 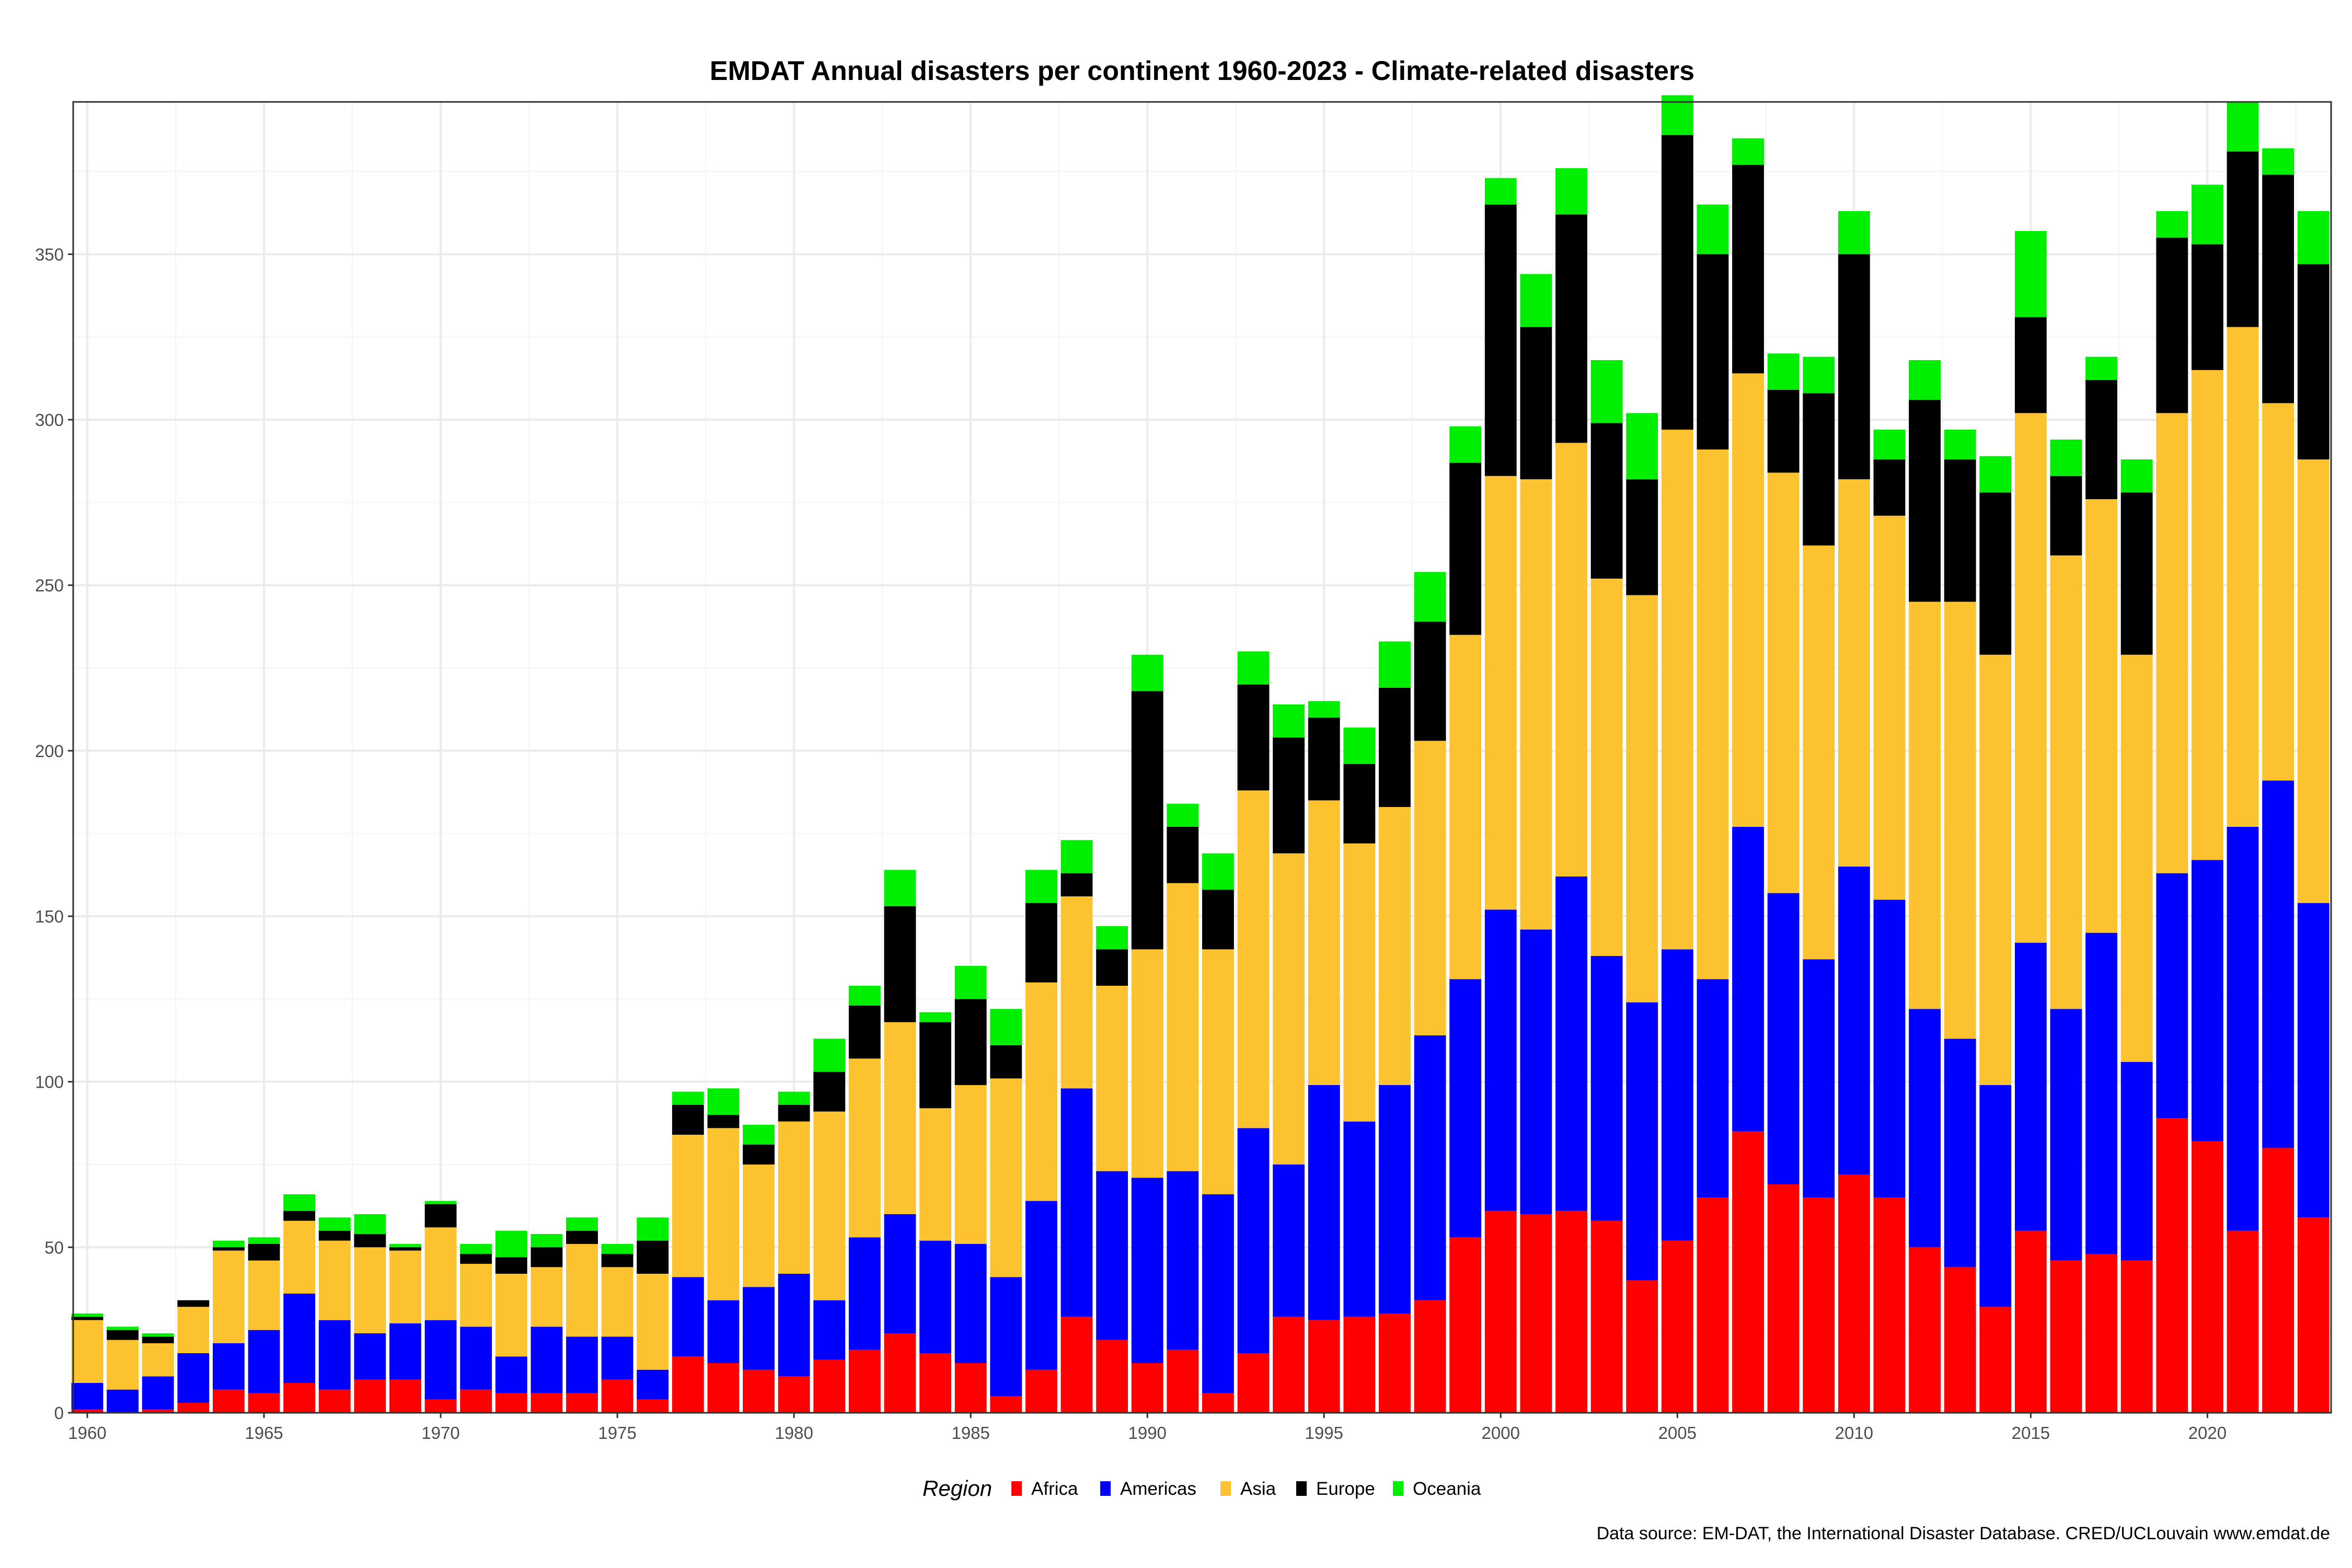 What do you see at coordinates (2313, 1060) in the screenshot?
I see `bar-americas-2023` at bounding box center [2313, 1060].